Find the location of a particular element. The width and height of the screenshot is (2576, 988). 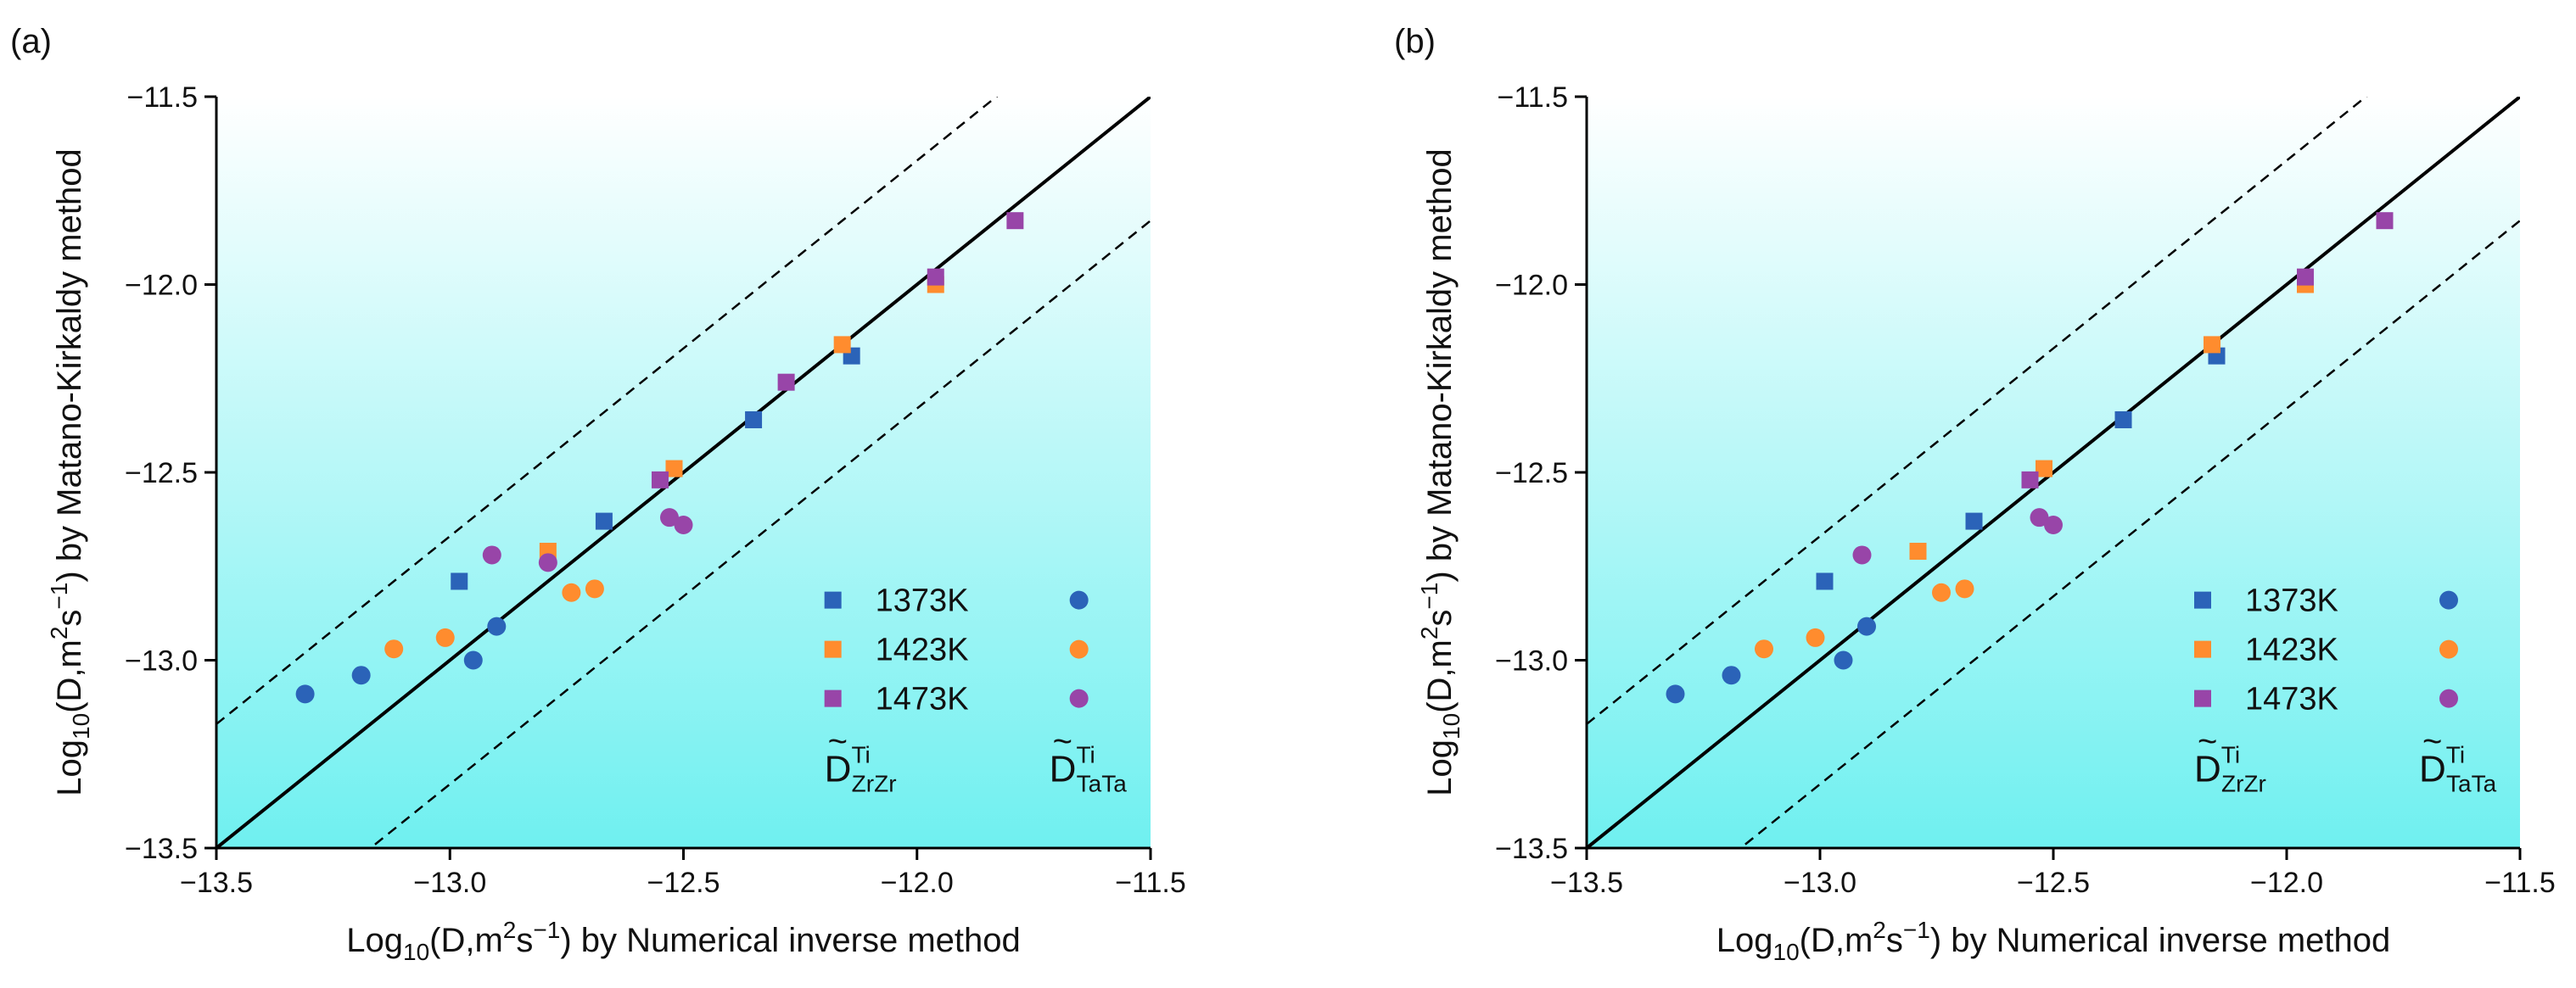

legend-symbol-zrzr-sub: ZrZr is located at coordinates (874, 784).